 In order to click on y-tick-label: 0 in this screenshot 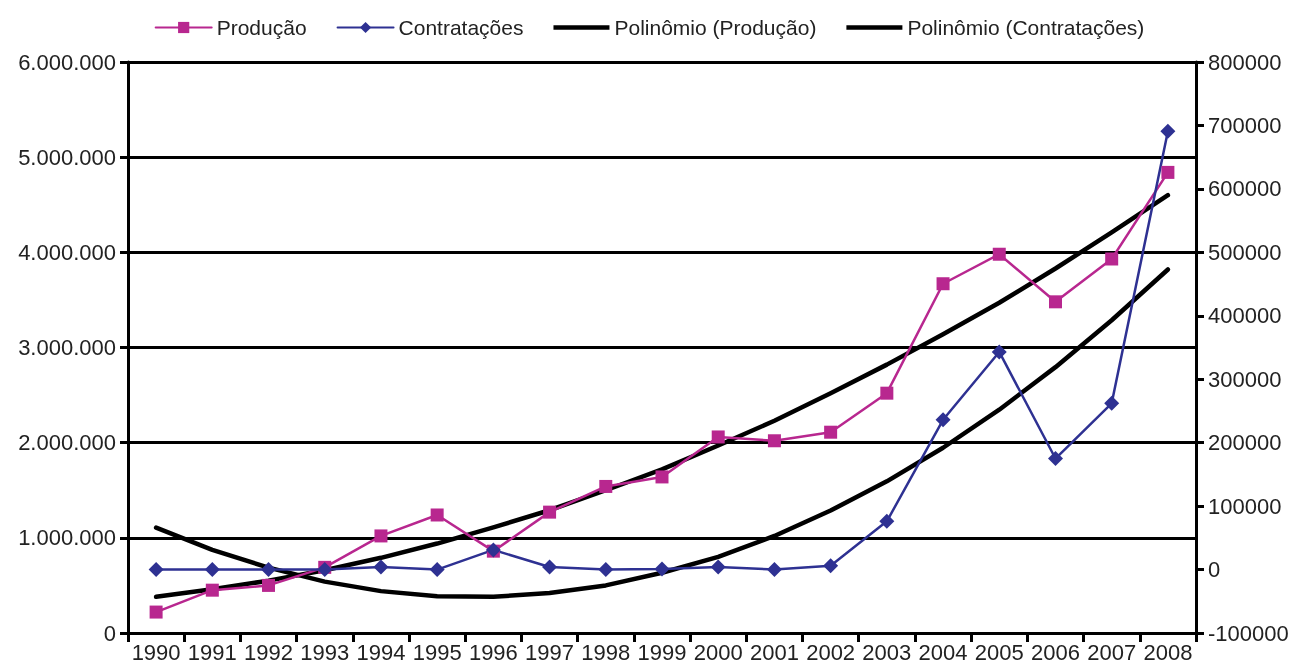, I will do `click(109, 633)`.